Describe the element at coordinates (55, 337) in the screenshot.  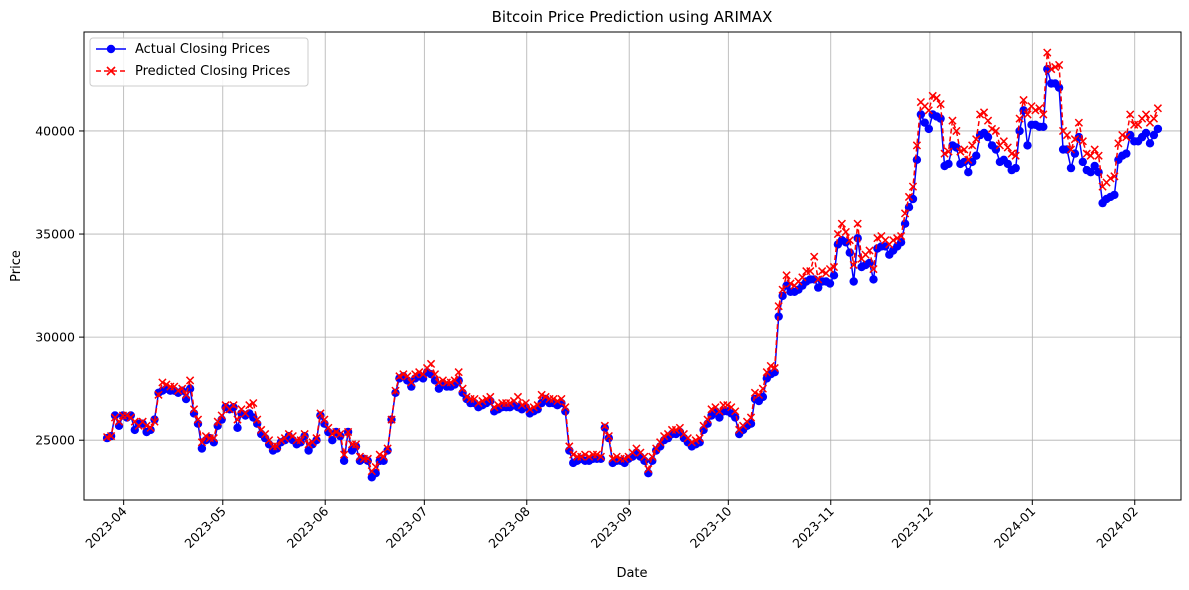
I see `y-tick-label: 30000` at that location.